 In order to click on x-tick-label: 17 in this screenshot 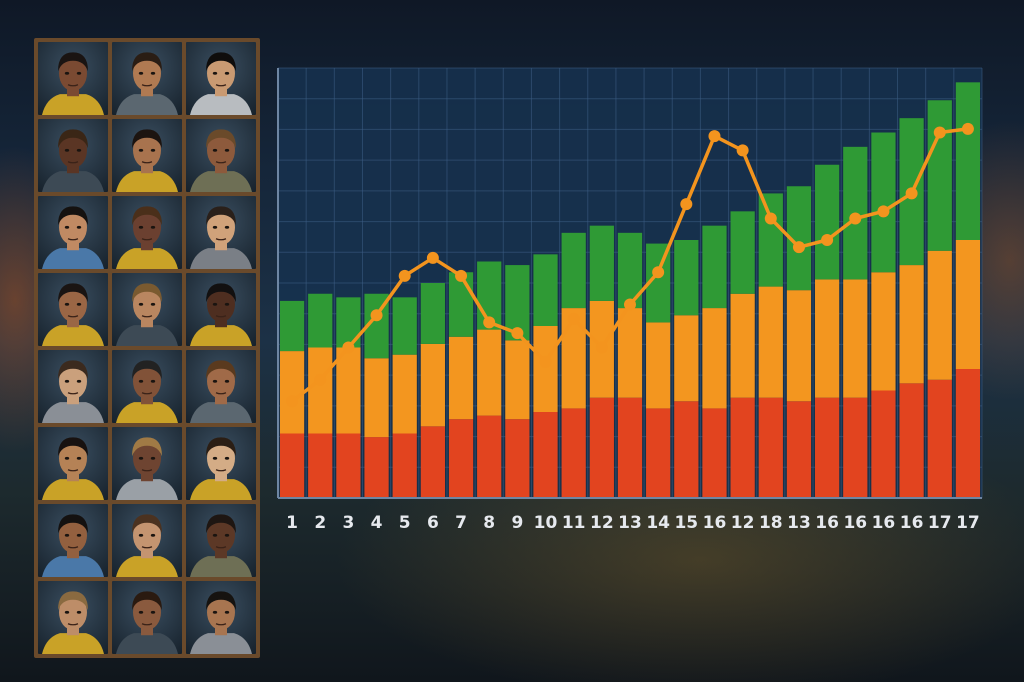, I will do `click(940, 523)`.